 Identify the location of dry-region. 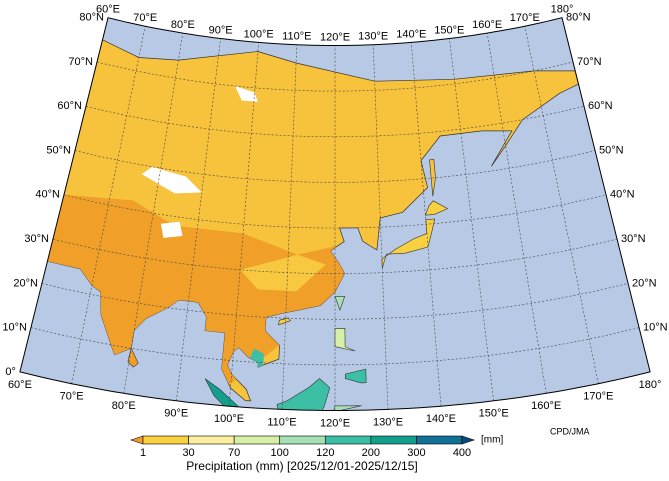
(283, 273).